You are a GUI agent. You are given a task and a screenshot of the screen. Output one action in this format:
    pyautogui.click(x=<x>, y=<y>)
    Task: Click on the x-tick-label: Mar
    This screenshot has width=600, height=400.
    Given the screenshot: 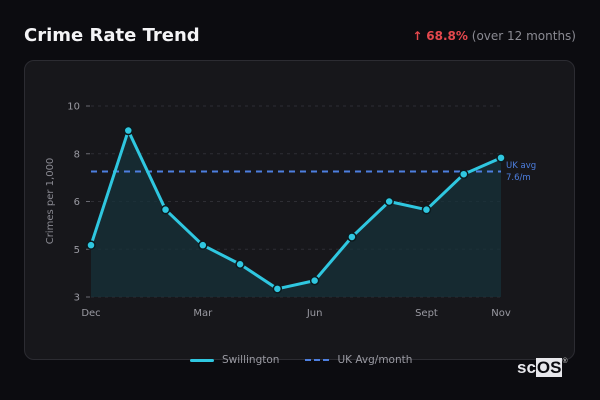 What is the action you would take?
    pyautogui.click(x=203, y=313)
    